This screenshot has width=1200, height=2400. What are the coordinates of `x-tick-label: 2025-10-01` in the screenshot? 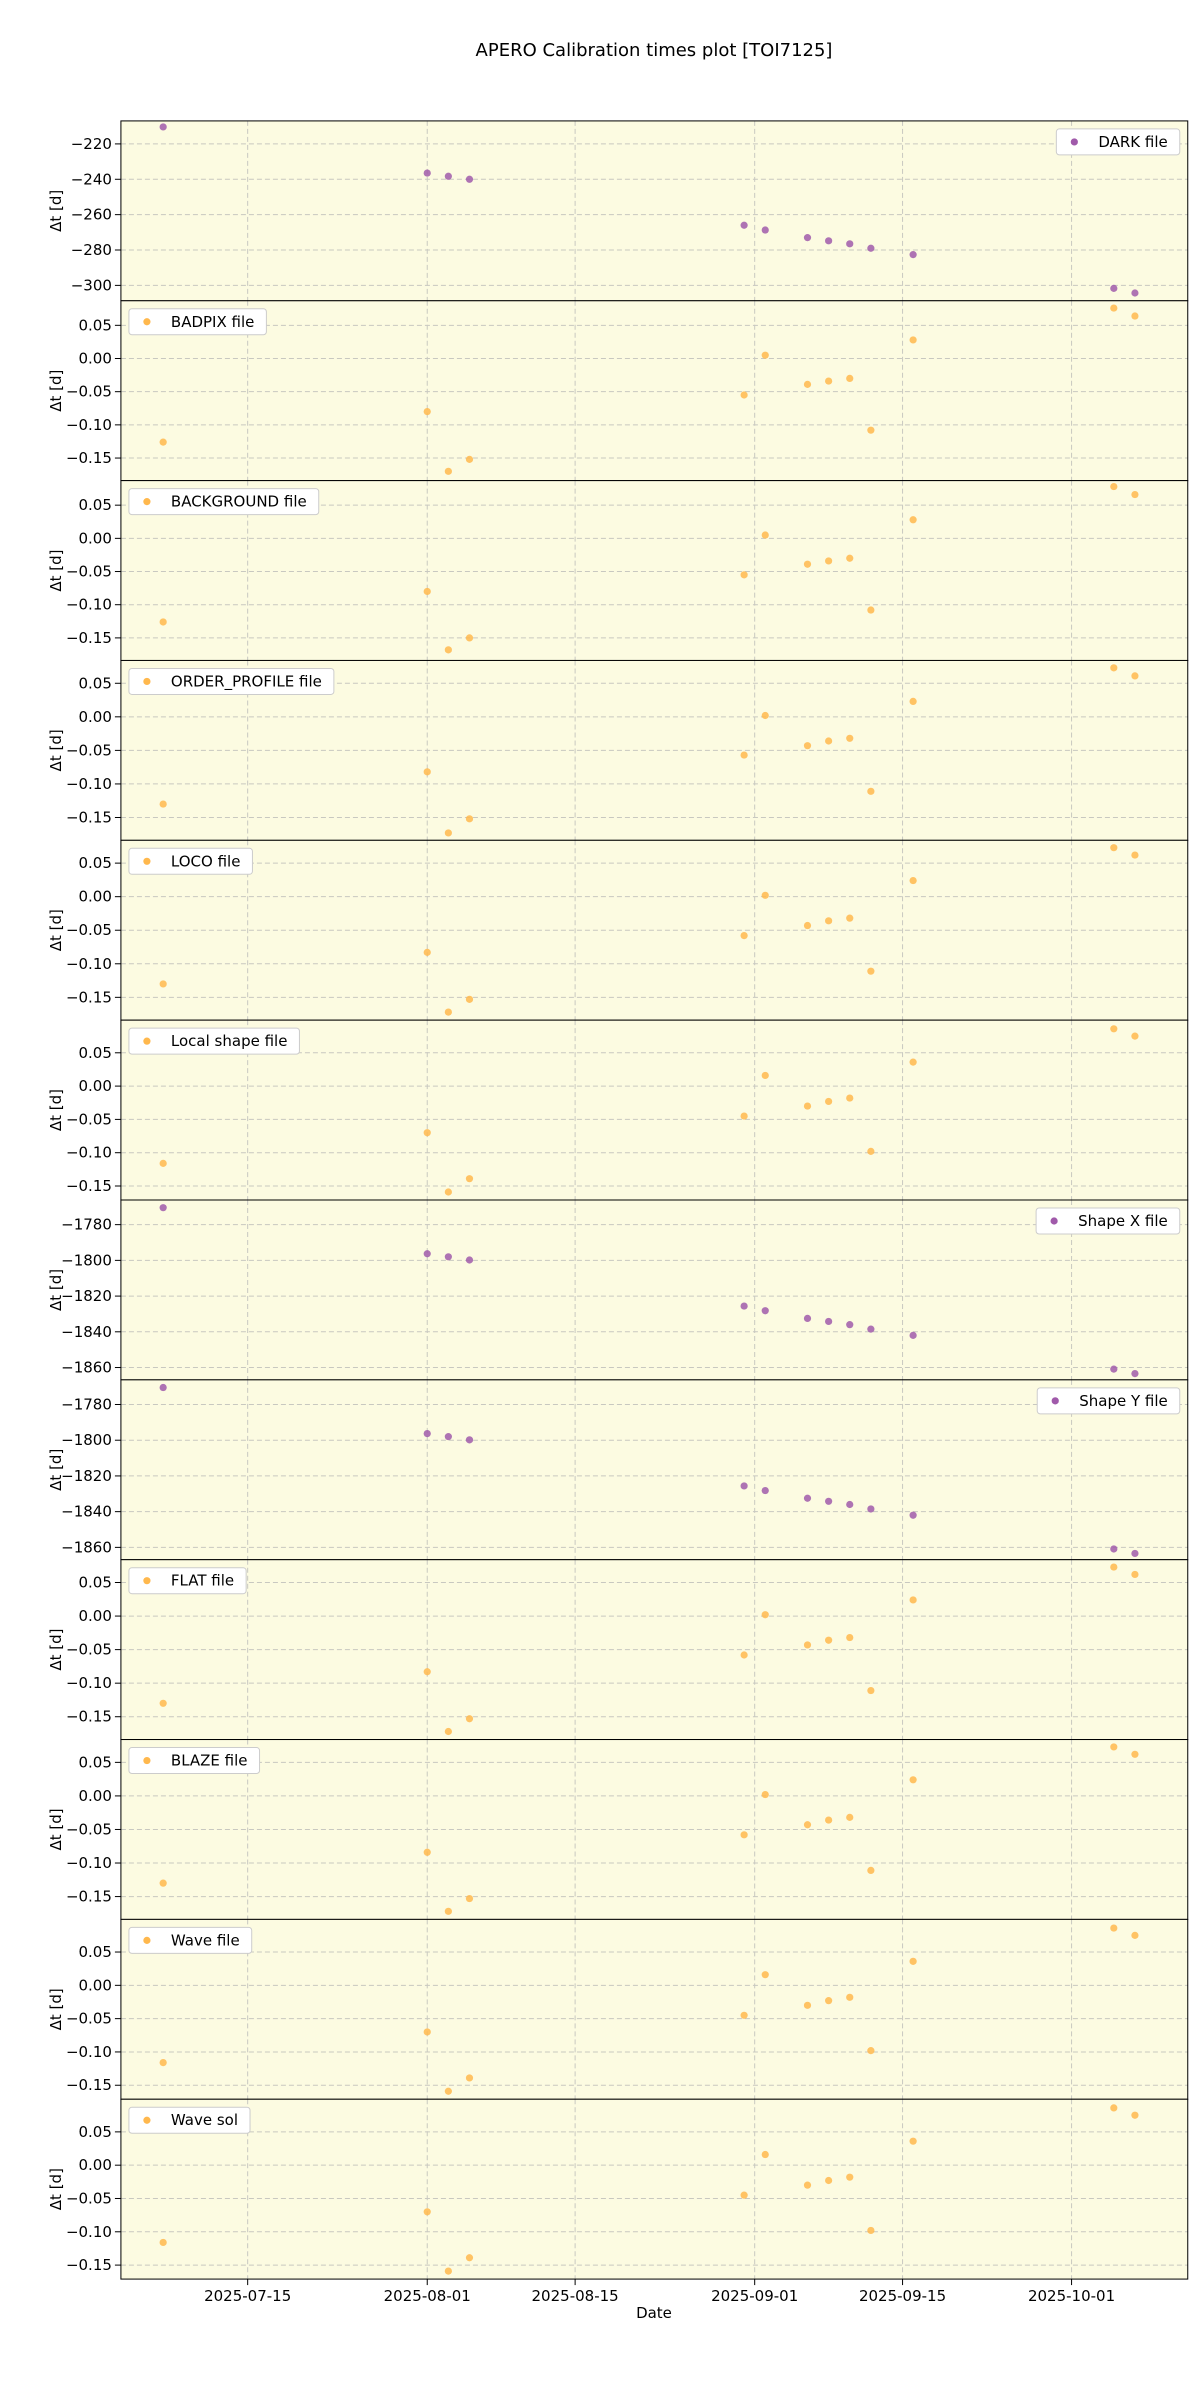 It's located at (1071, 2296).